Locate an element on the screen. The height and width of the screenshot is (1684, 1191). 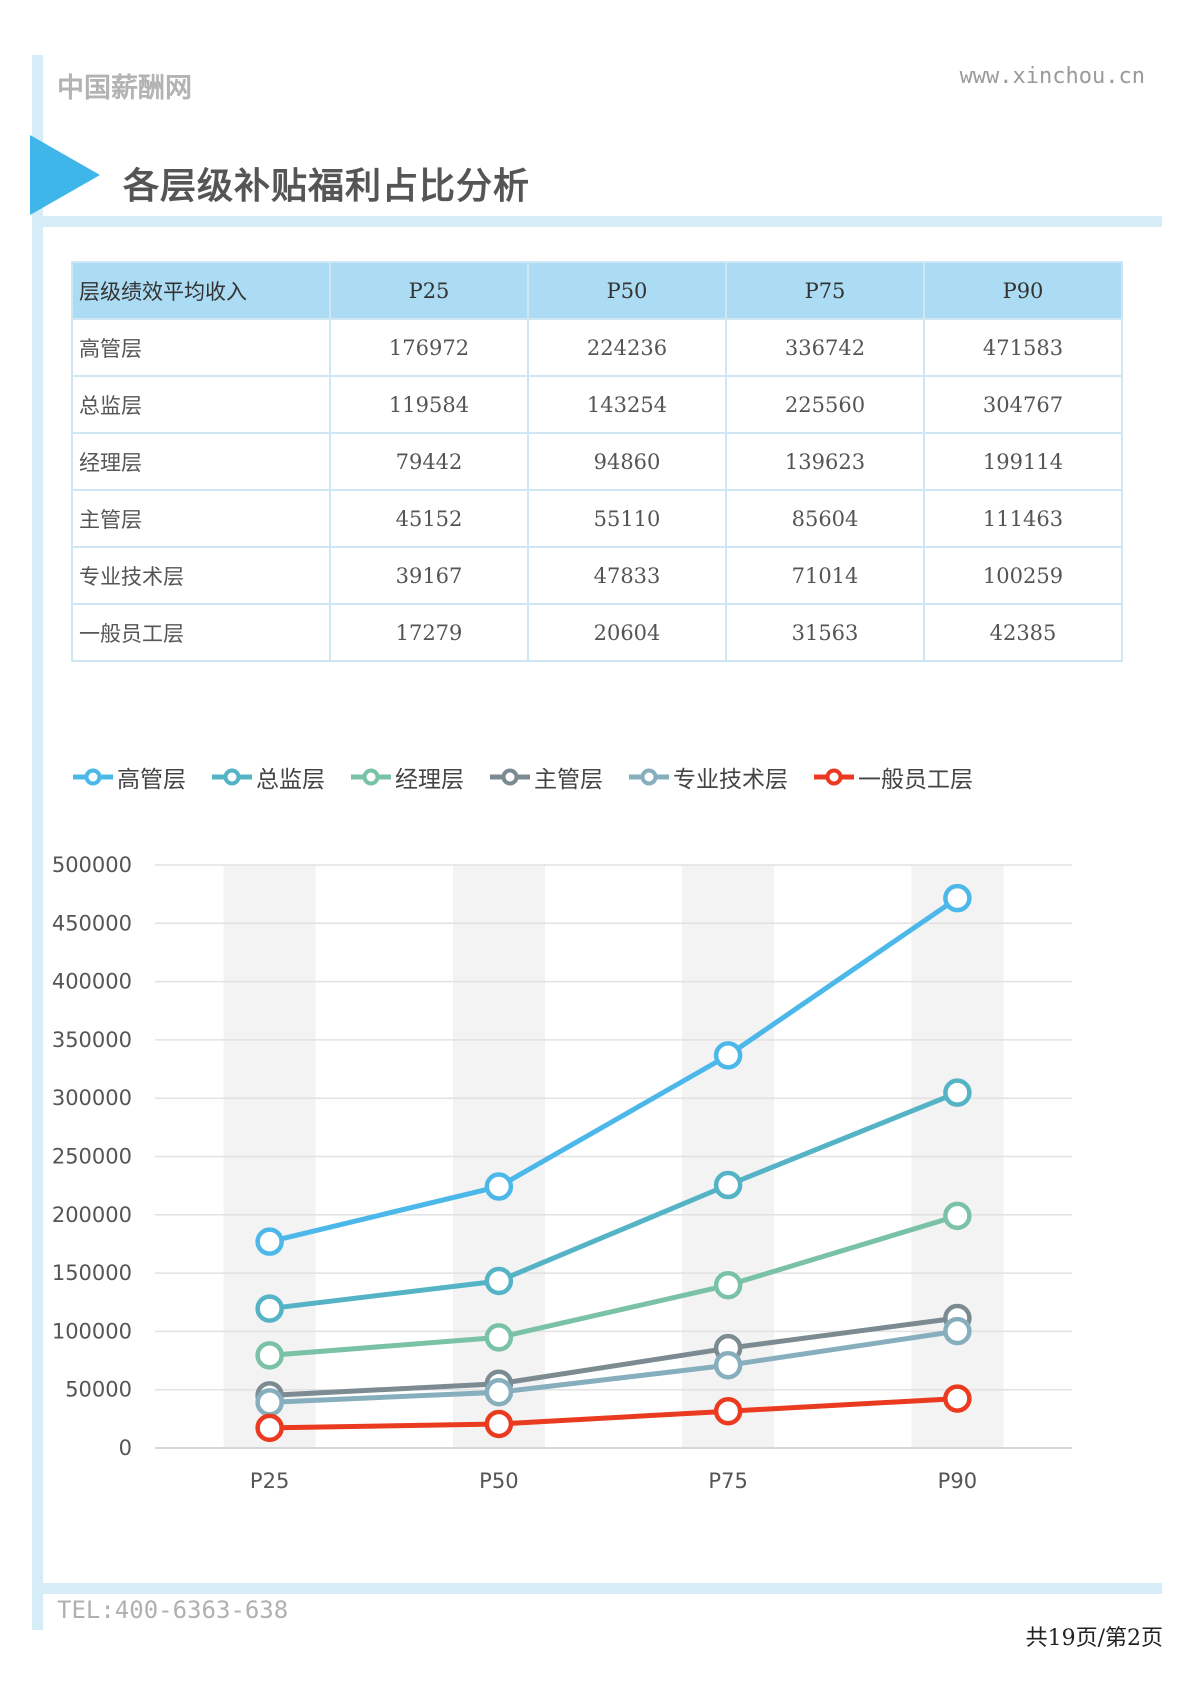
table-cell: 100259 is located at coordinates (1023, 575).